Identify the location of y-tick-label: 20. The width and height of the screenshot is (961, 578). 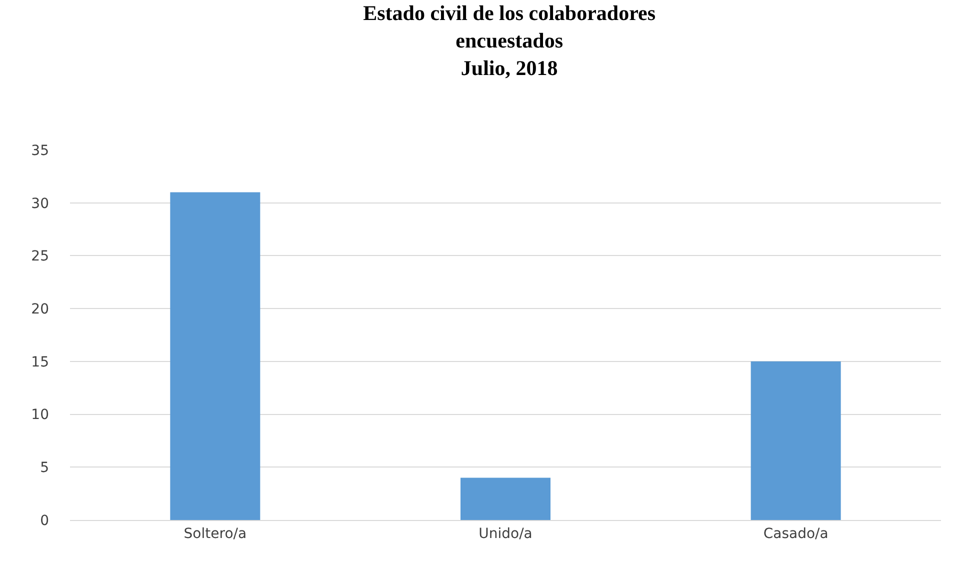
(40, 309).